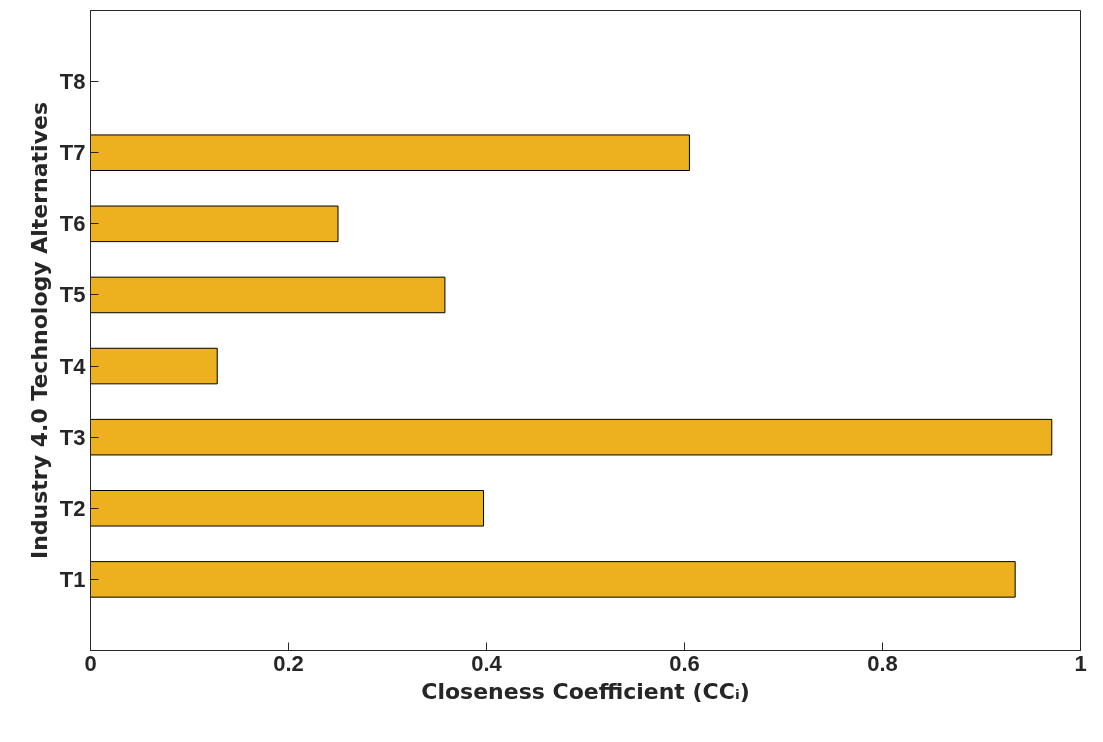 The image size is (1103, 742). I want to click on y-tick-label: T1, so click(72, 579).